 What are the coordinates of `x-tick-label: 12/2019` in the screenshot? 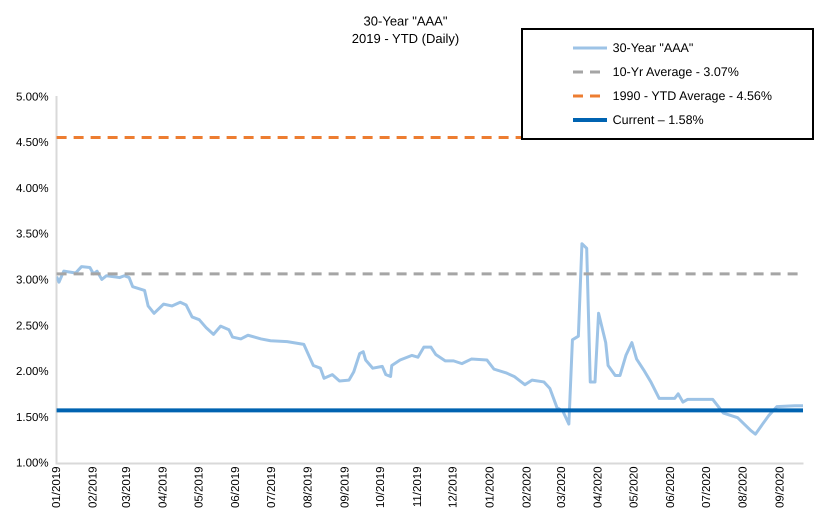 It's located at (454, 487).